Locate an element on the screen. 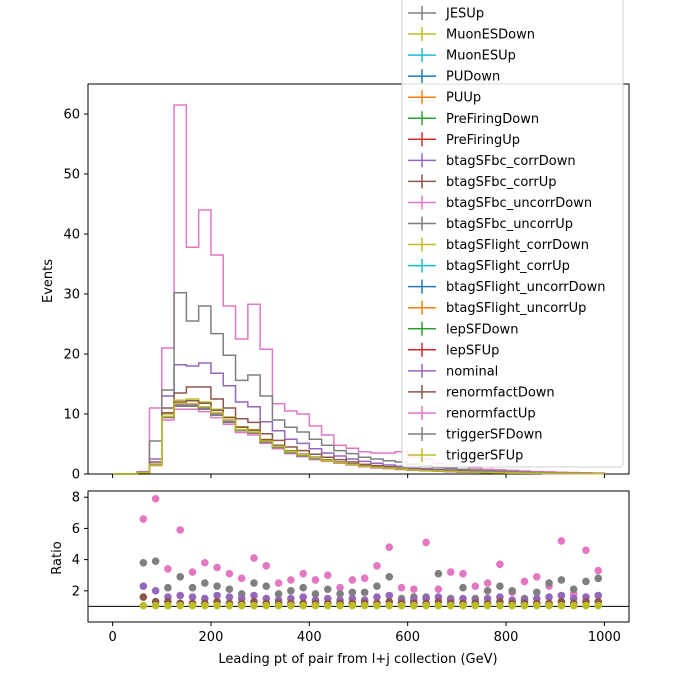 The width and height of the screenshot is (700, 700). ratio-y-axis-label: Ratio is located at coordinates (57, 557).